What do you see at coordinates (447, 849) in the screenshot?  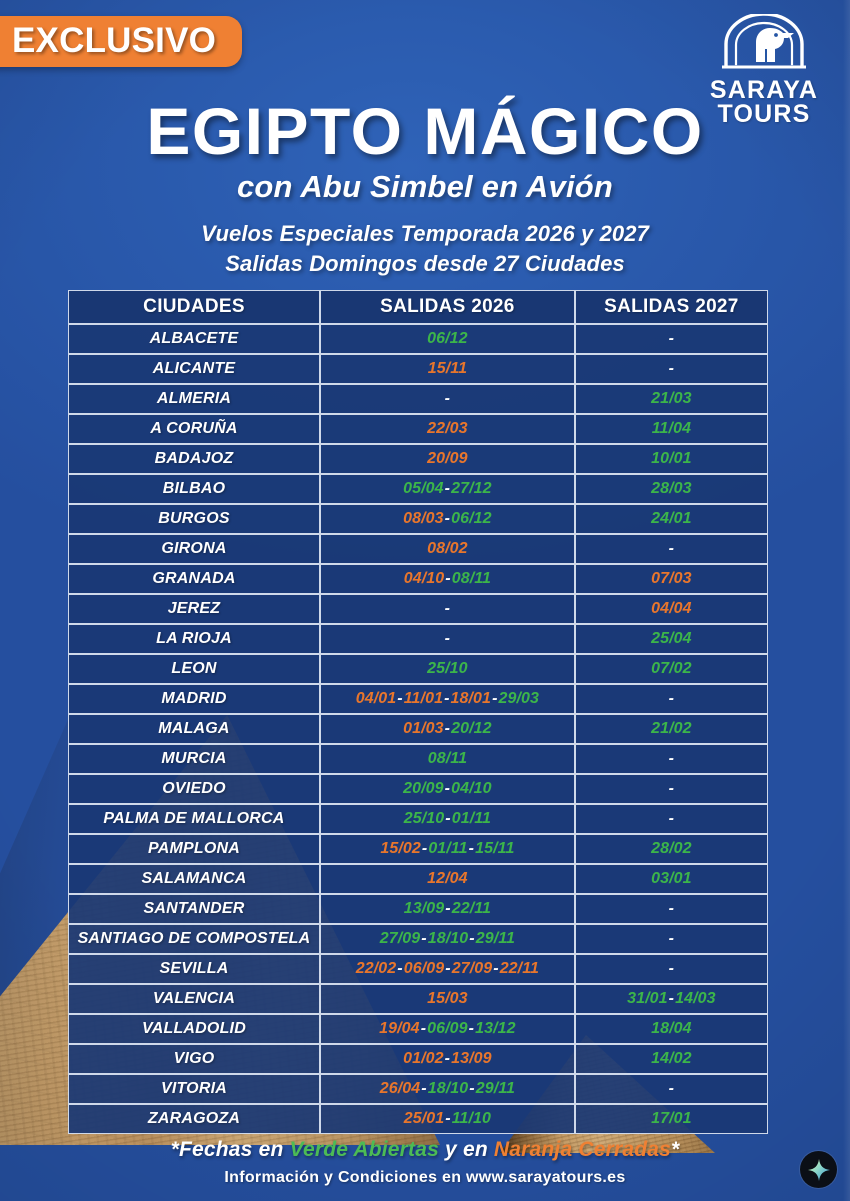 I see `departures-2026-cell: 15/02-01/11-15/11` at bounding box center [447, 849].